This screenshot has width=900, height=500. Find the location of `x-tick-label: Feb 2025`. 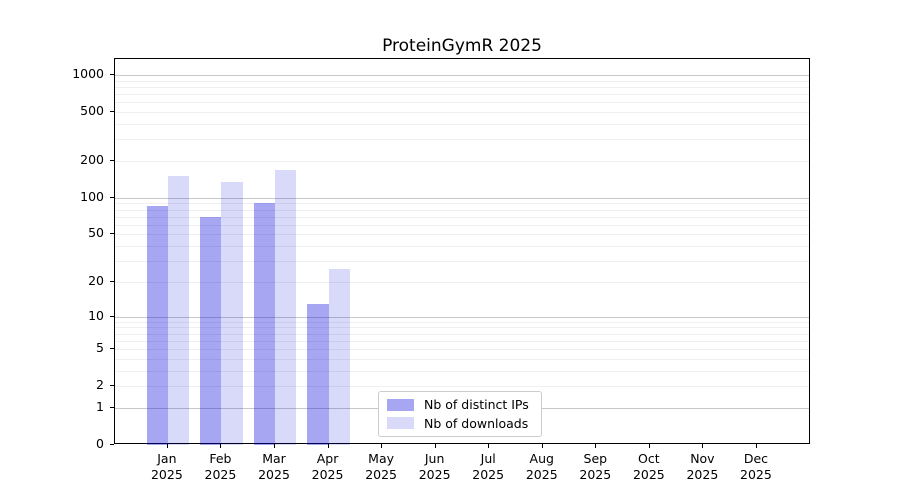

x-tick-label: Feb 2025 is located at coordinates (220, 466).